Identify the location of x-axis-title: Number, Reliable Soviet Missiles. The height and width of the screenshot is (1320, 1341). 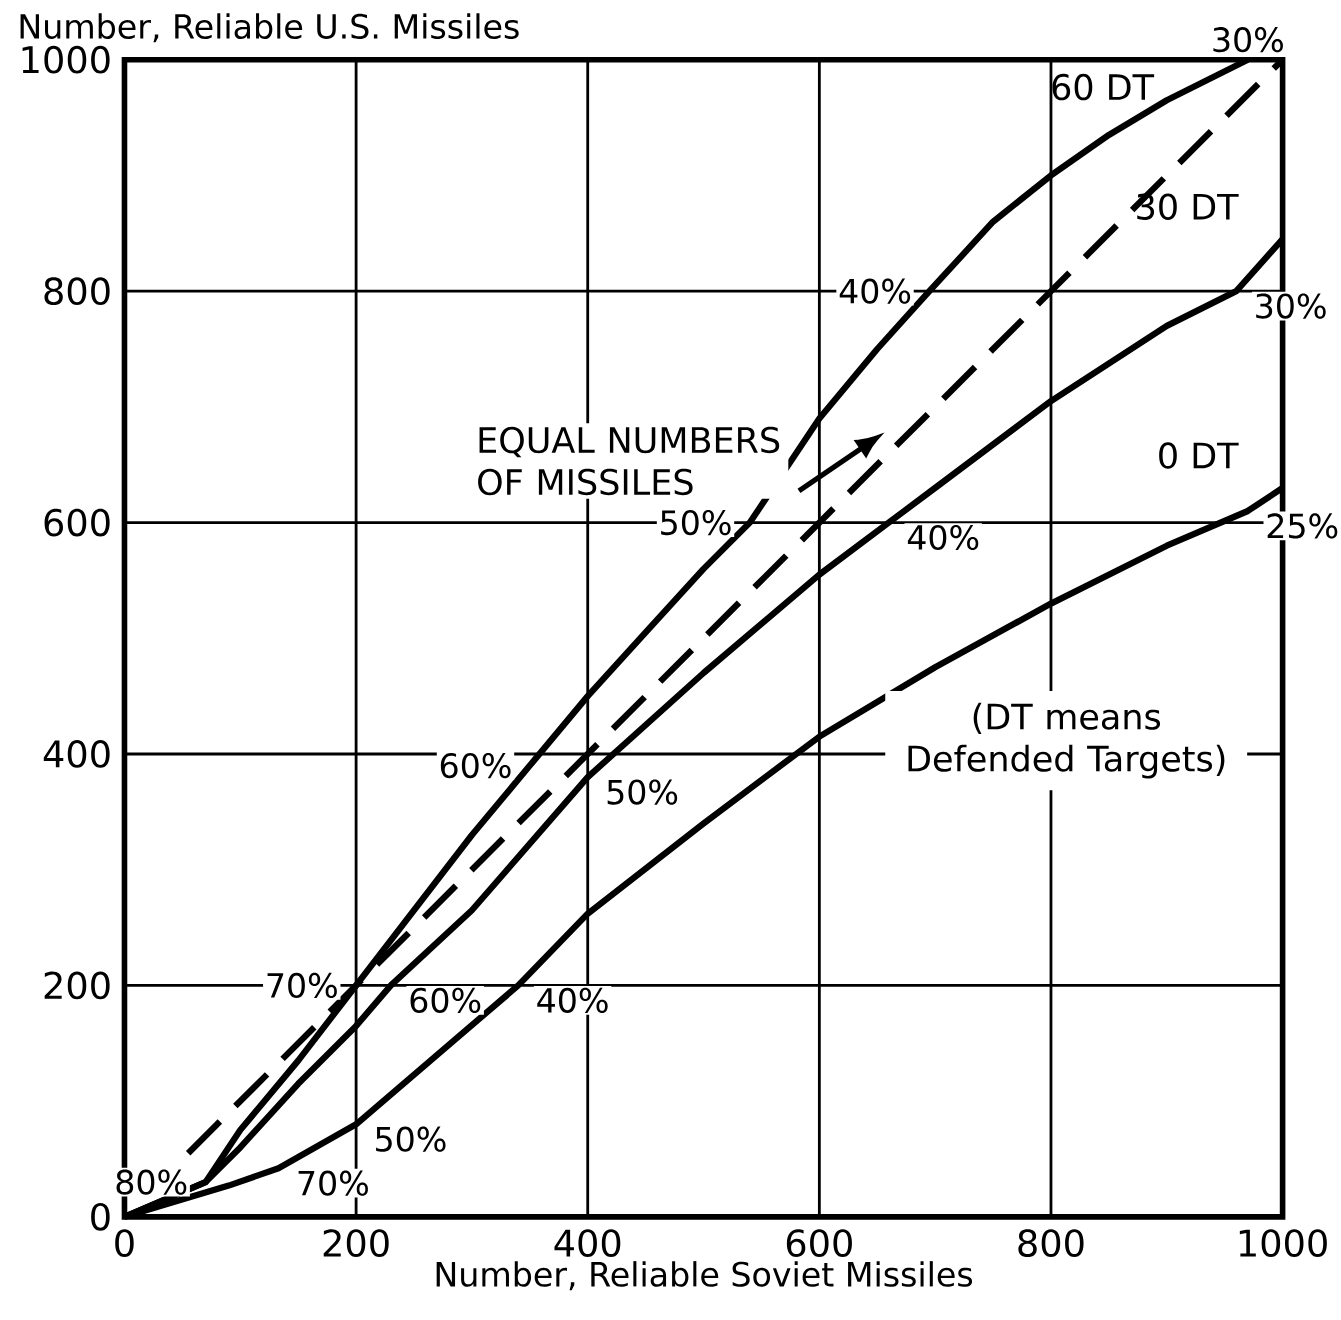
(704, 1275).